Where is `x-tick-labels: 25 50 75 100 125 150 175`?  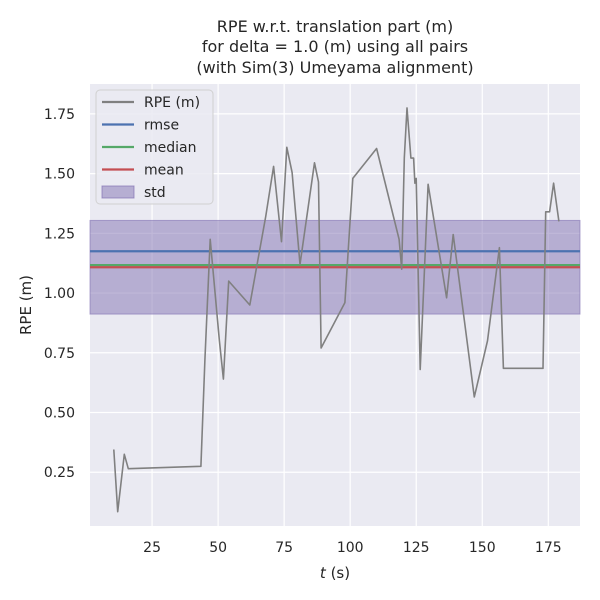
x-tick-labels: 25 50 75 100 125 150 175 is located at coordinates (352, 548).